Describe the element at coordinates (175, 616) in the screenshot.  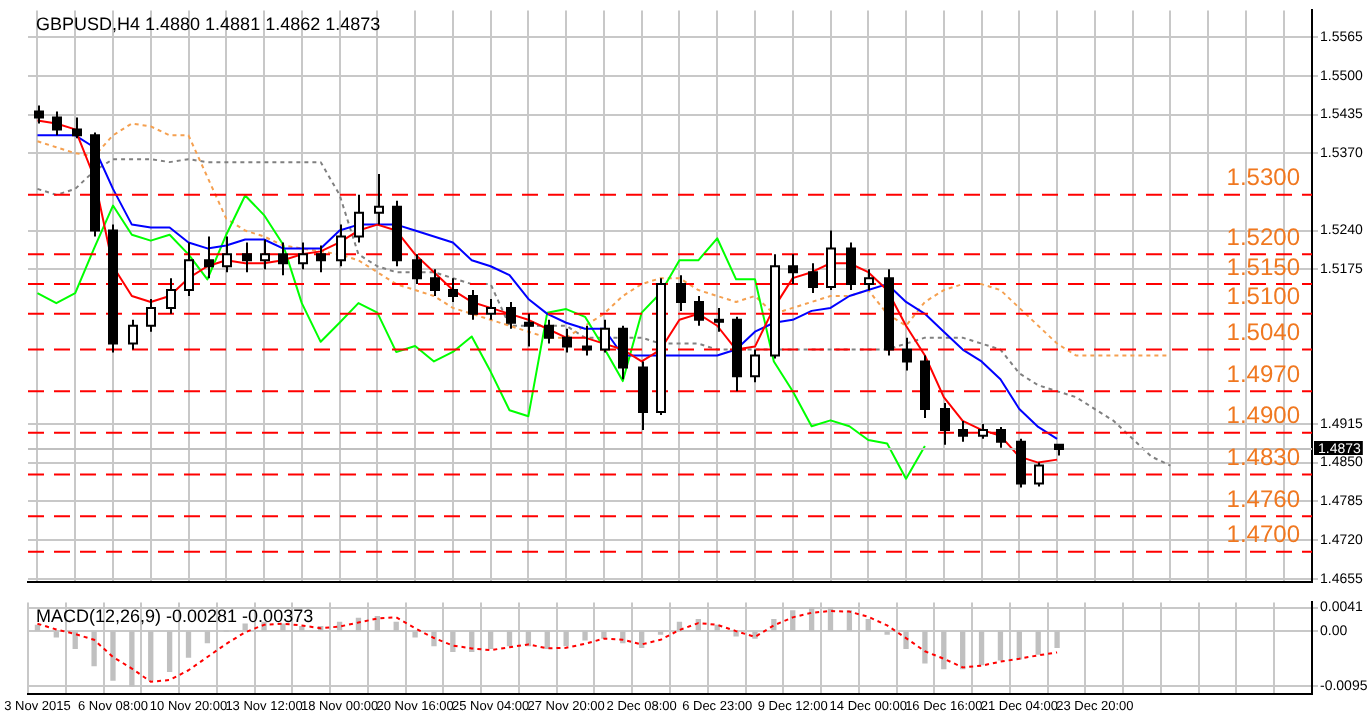
I see `chart-title: MACD(12,26,9) -0.00281 -0.00373` at that location.